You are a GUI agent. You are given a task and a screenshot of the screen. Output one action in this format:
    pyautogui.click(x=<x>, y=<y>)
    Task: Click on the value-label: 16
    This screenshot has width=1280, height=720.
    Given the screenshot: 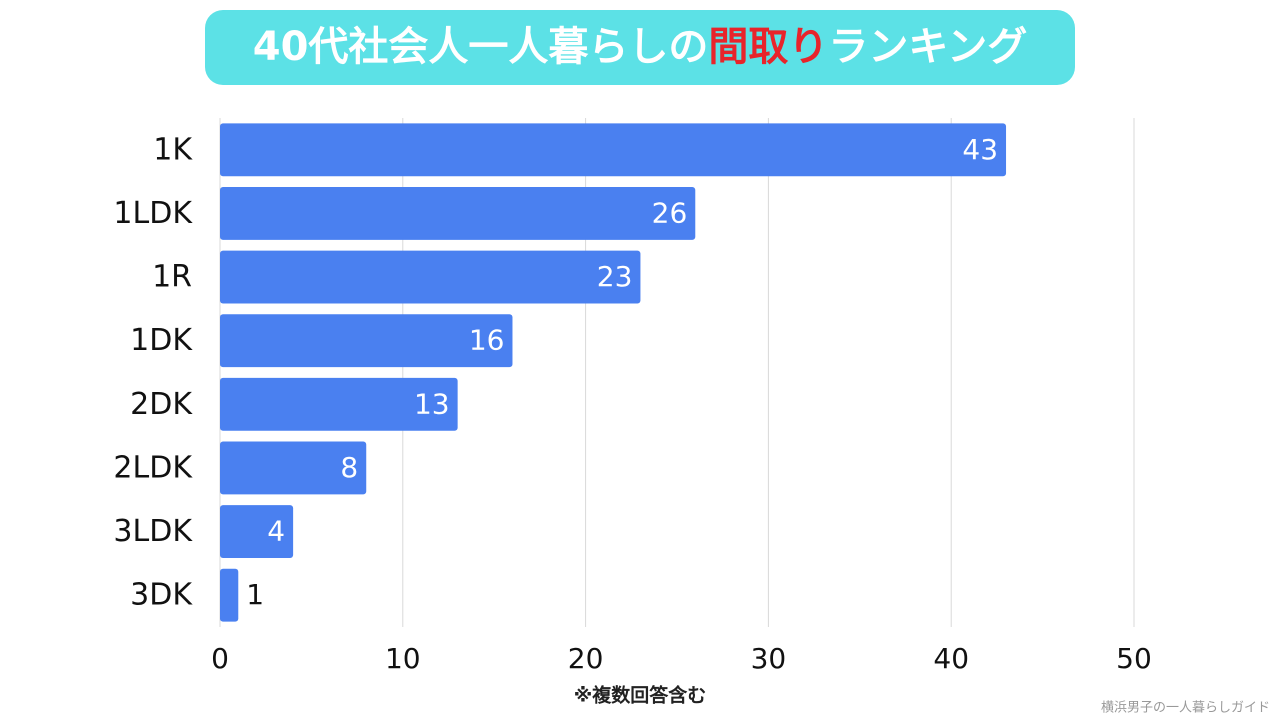 What is the action you would take?
    pyautogui.click(x=487, y=340)
    